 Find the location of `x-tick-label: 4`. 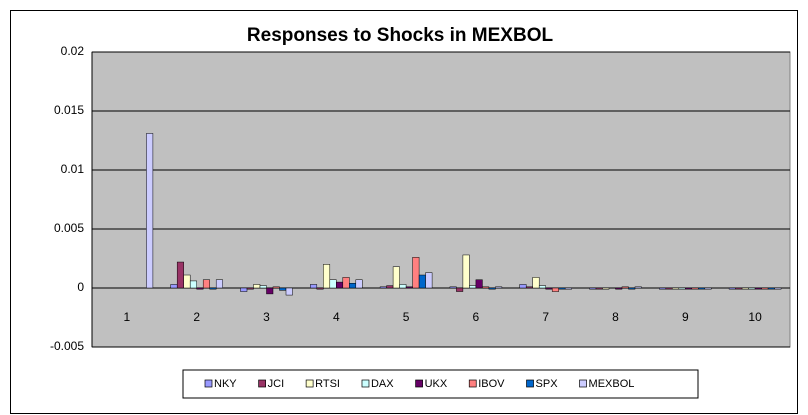

x-tick-label: 4 is located at coordinates (336, 317).